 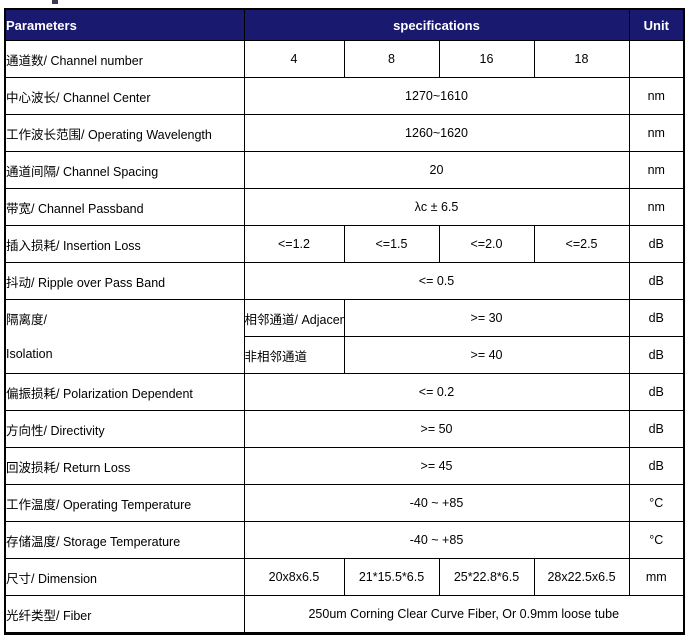 What do you see at coordinates (436, 466) in the screenshot?
I see `spec-value: >= 45` at bounding box center [436, 466].